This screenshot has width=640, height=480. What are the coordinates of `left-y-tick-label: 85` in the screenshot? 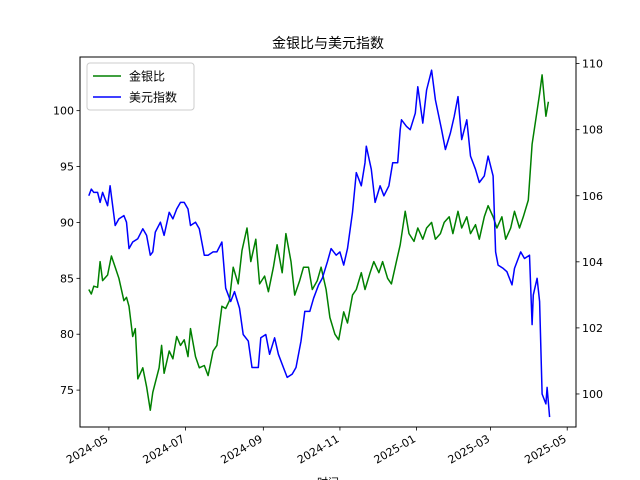 It's located at (67, 278).